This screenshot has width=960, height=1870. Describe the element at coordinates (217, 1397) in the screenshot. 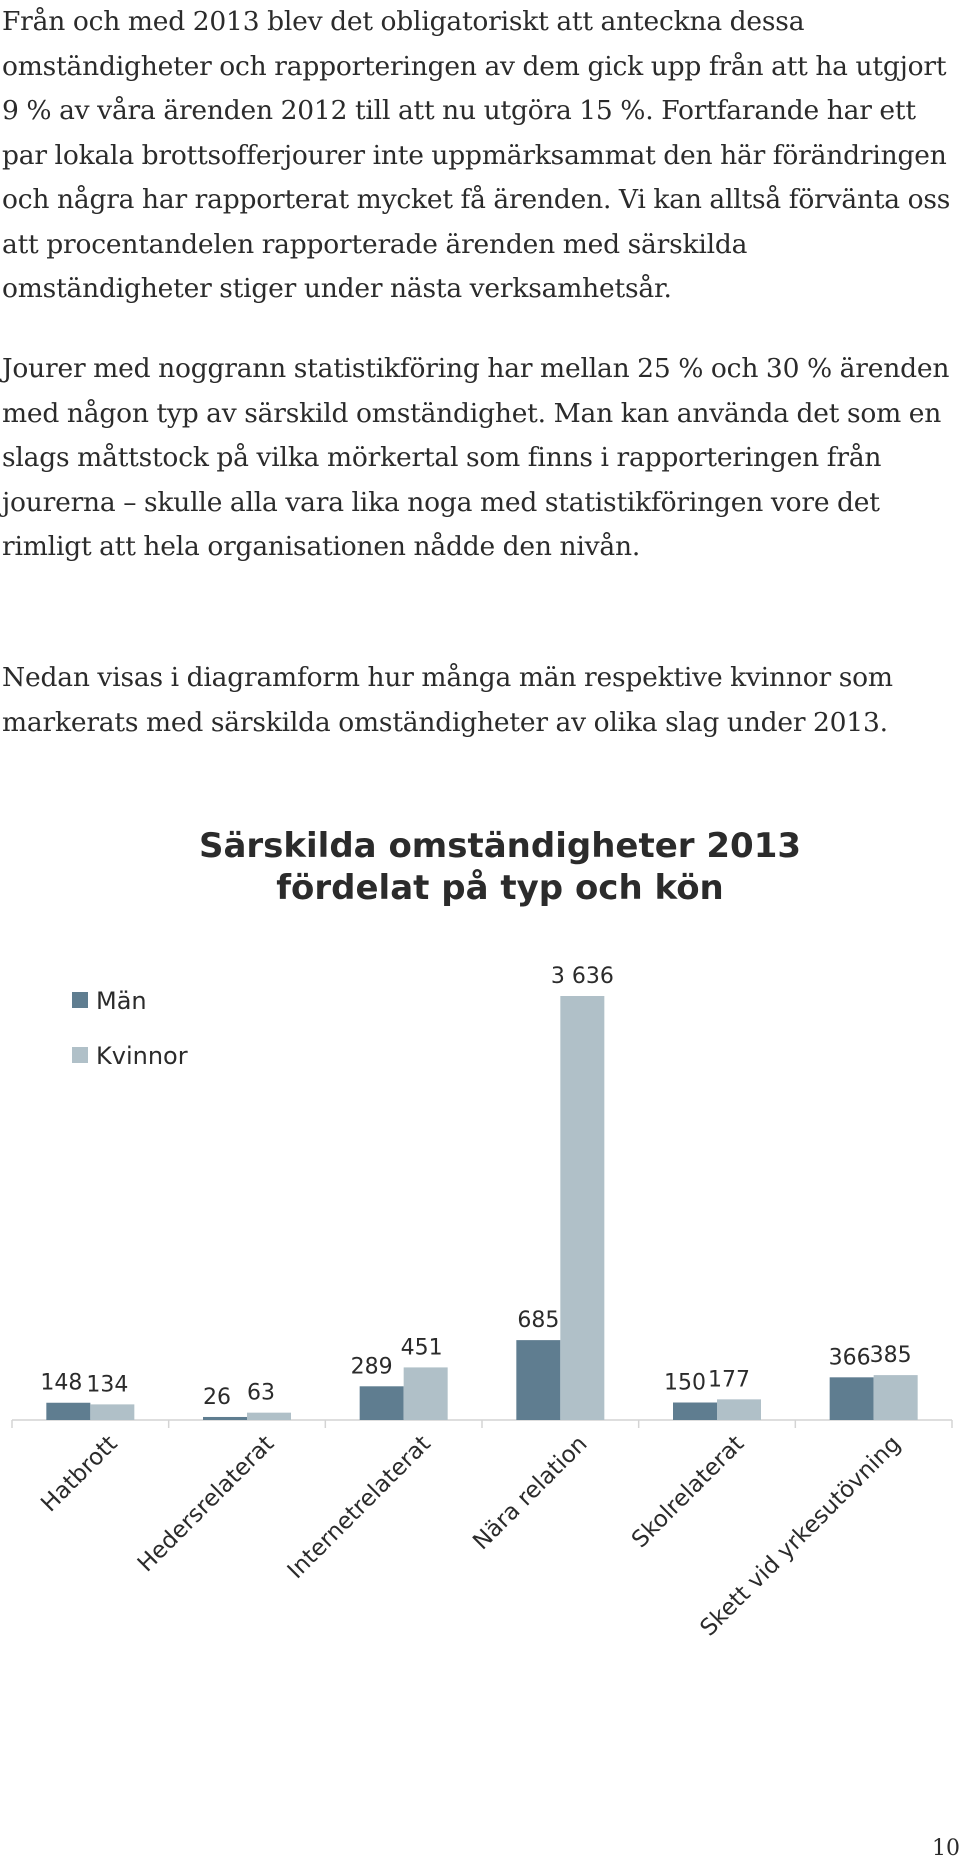

I see `data-label: 26` at that location.